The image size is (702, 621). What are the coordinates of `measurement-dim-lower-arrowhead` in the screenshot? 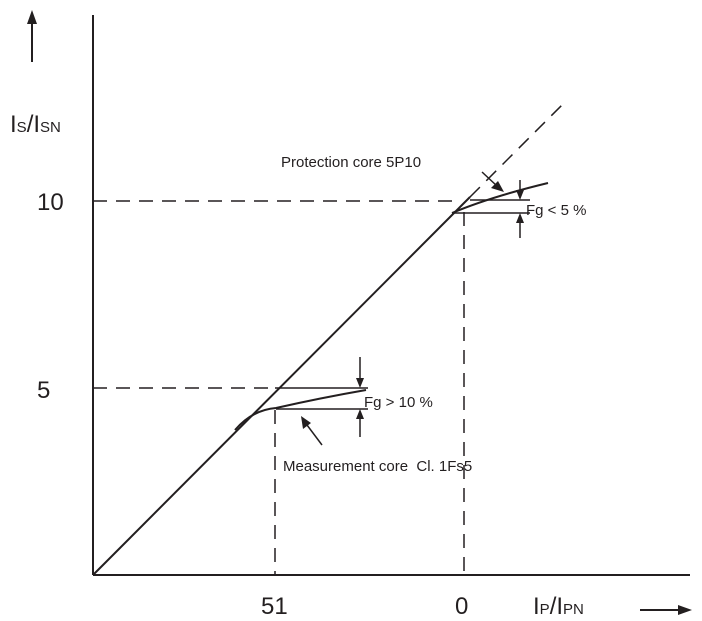 It's located at (360, 414).